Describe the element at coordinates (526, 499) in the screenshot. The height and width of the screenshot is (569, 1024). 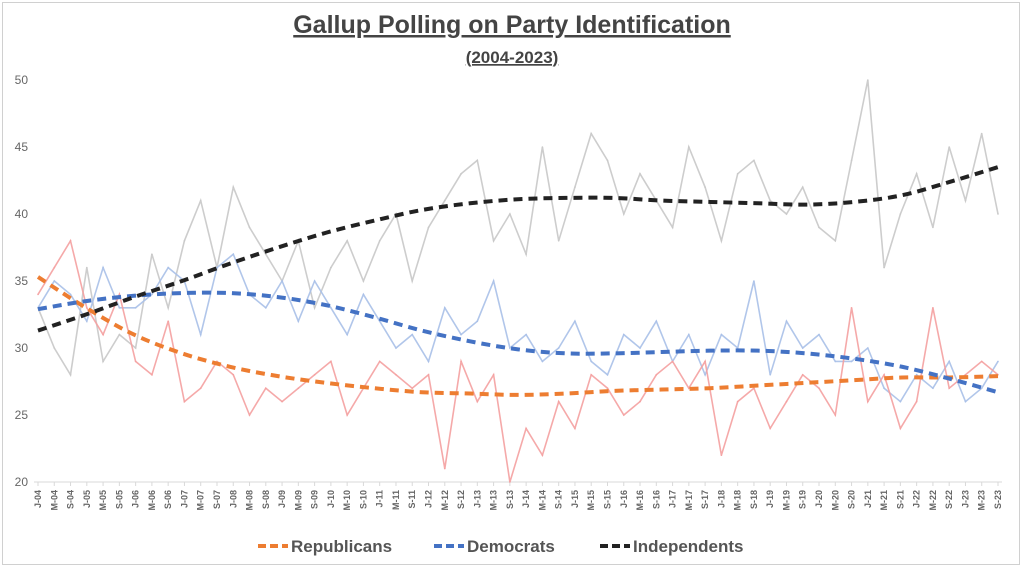
I see `x-tick-label: J-14` at that location.